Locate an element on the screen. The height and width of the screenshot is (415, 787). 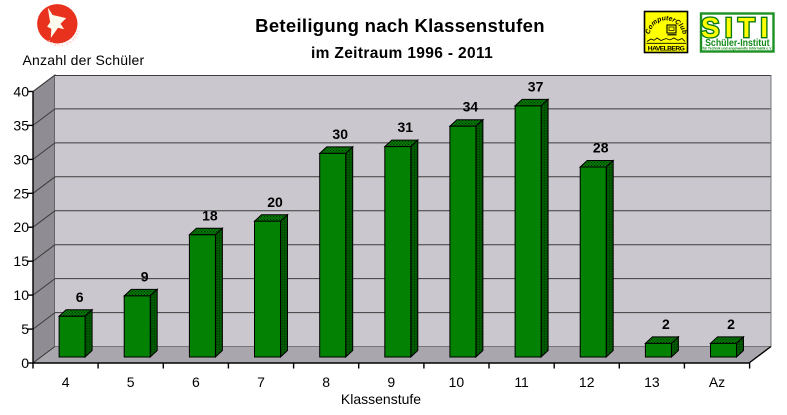
svg-text: HAVELBERG is located at coordinates (666, 48).